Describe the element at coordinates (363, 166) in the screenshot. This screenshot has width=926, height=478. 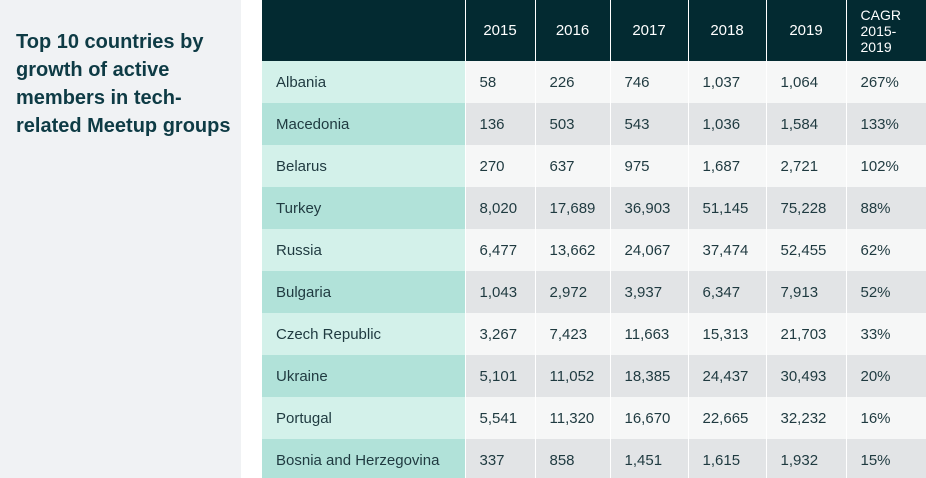
I see `country-cell: Belarus` at that location.